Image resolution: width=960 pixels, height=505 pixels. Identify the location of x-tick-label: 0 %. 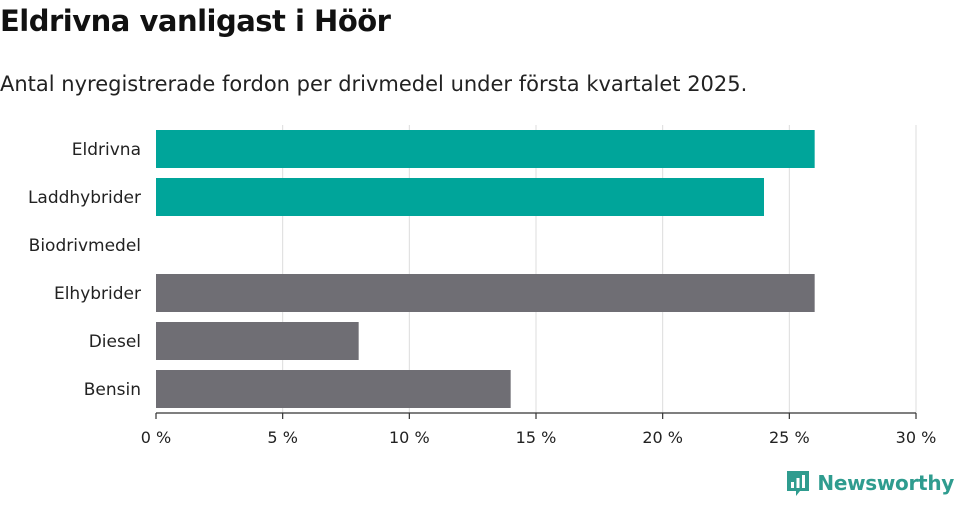
(156, 437).